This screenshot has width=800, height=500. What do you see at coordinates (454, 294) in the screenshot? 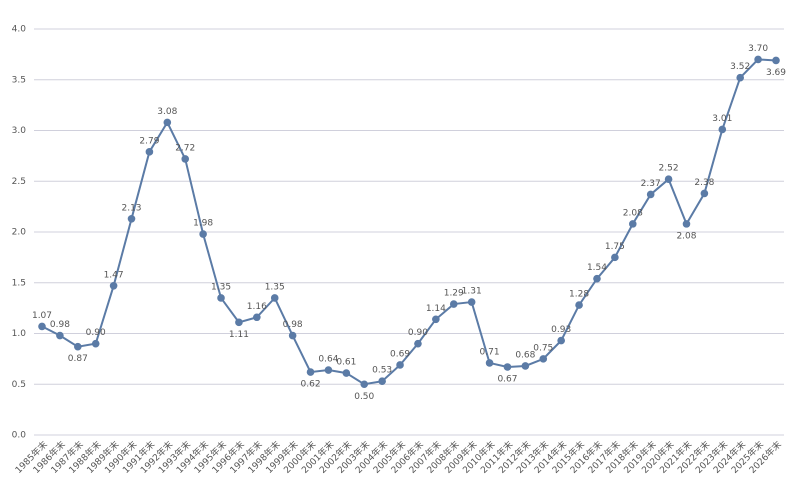
I see `data-label: 1.29` at bounding box center [454, 294].